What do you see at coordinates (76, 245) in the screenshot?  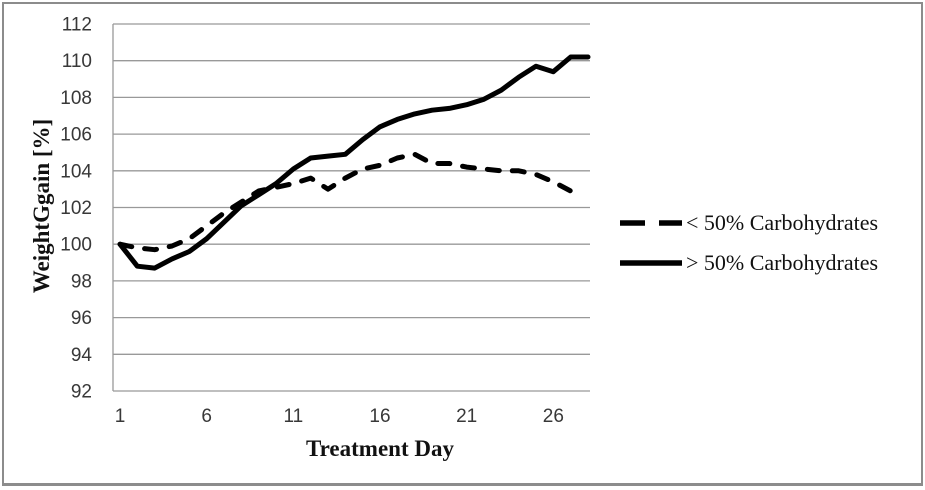 I see `y-tick-label: 100` at bounding box center [76, 245].